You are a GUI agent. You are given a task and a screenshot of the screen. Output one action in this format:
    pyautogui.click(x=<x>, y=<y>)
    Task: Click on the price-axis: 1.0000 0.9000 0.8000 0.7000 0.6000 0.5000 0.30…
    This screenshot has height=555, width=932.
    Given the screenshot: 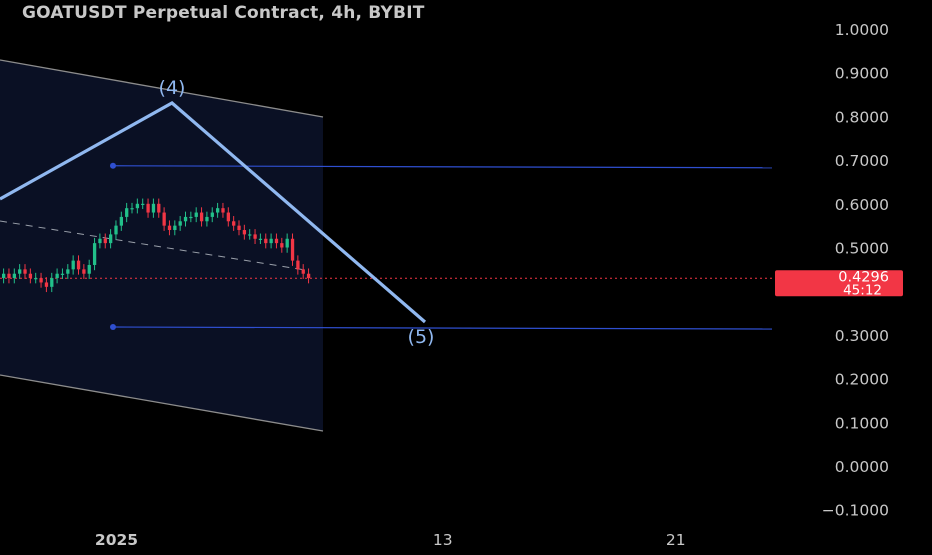 What is the action you would take?
    pyautogui.click(x=855, y=270)
    